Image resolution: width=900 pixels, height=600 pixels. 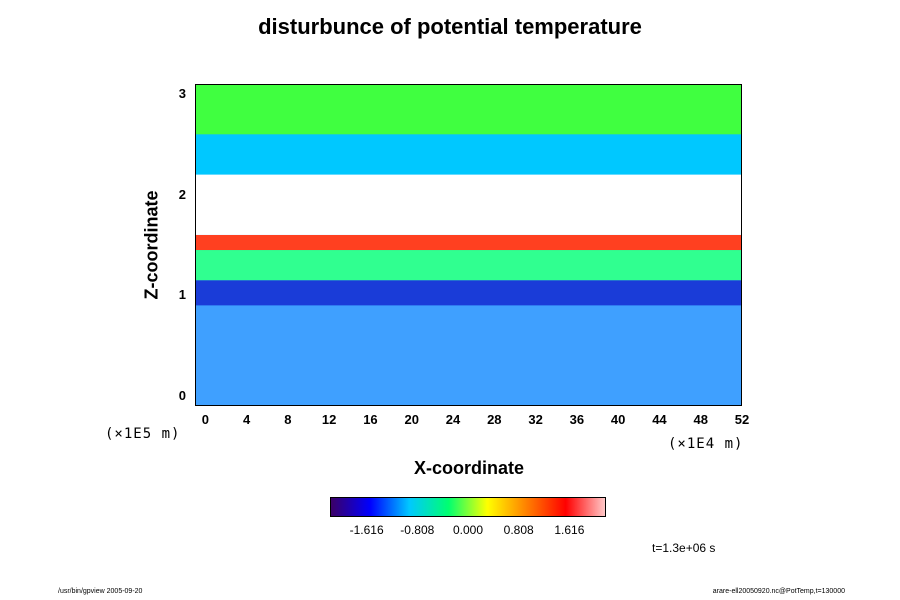 I want to click on colorbar-tick-label: 0.000, so click(x=468, y=530).